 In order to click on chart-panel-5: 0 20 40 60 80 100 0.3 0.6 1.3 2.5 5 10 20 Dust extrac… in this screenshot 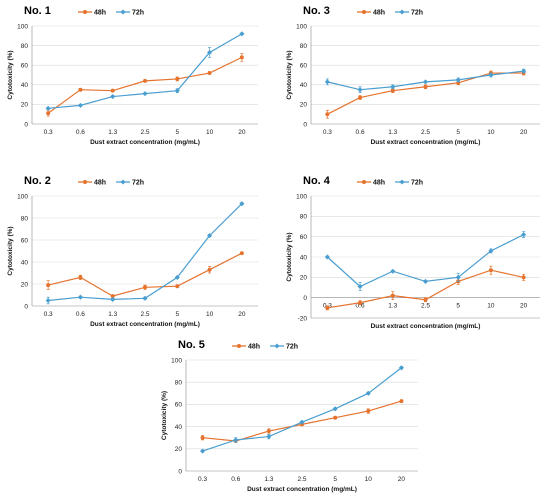, I will do `click(289, 416)`.